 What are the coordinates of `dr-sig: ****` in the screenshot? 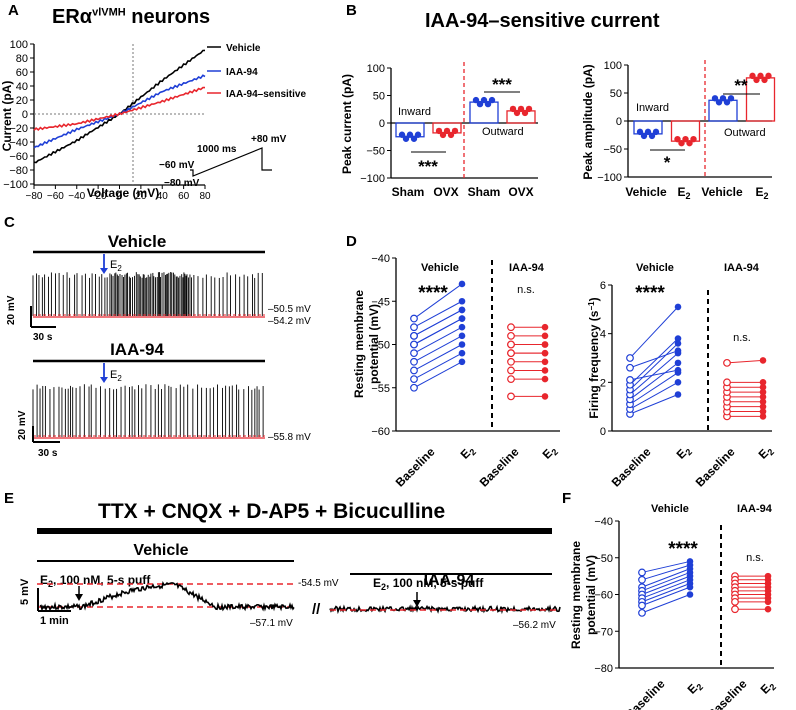 It's located at (650, 293).